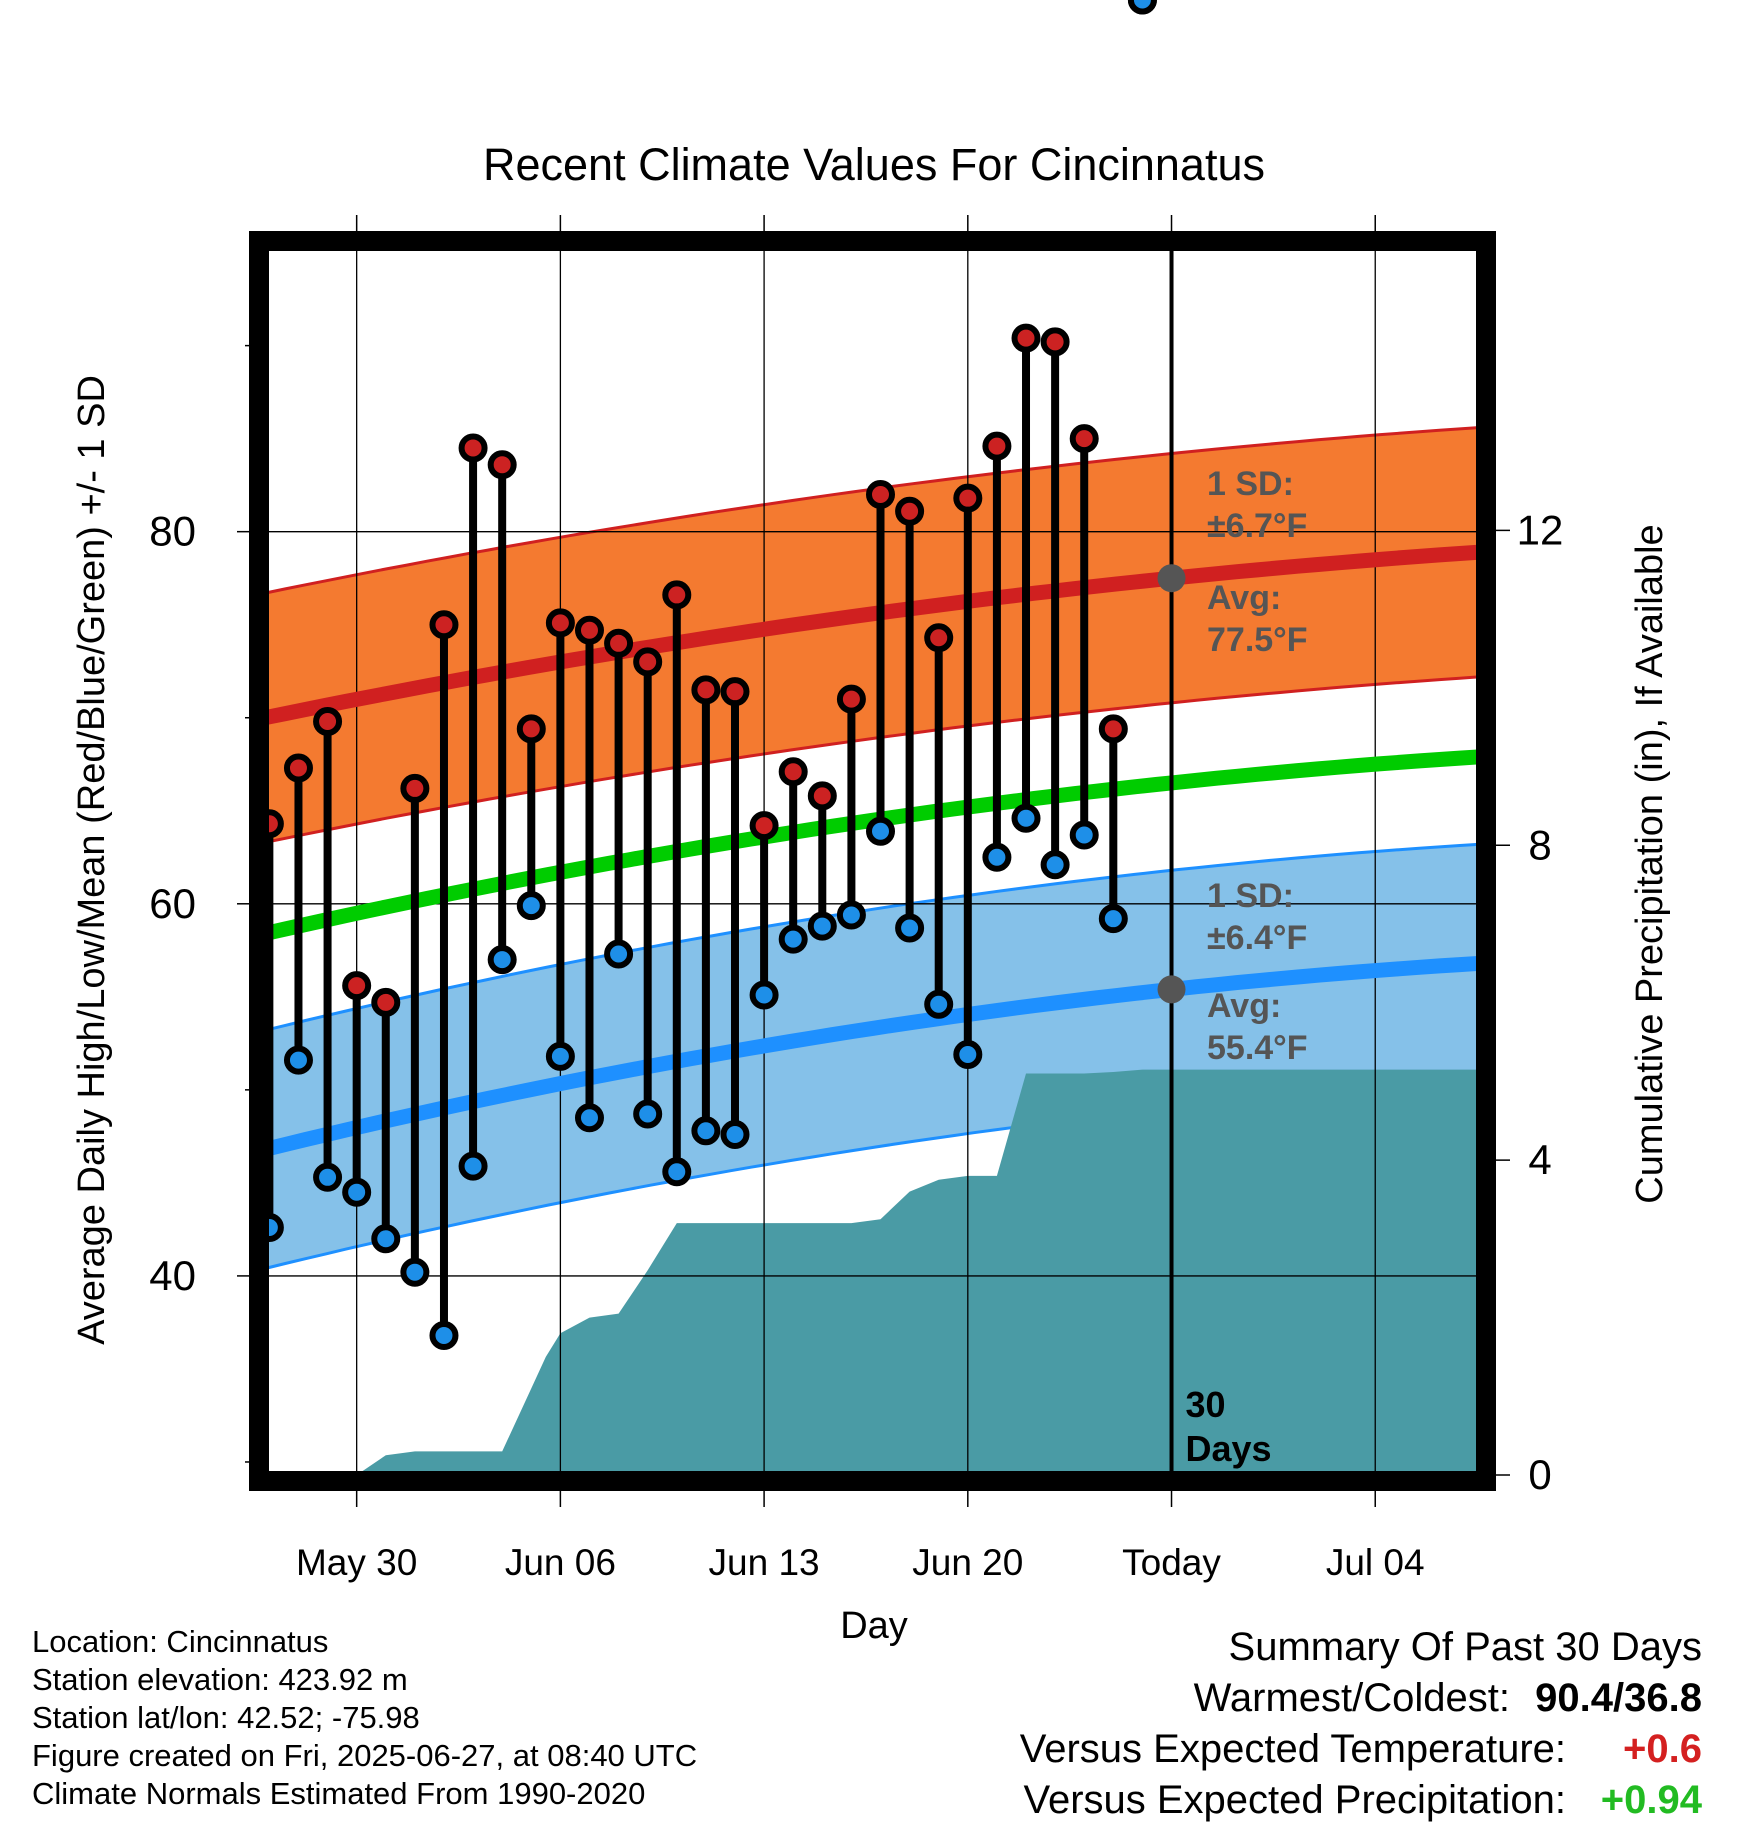 The image size is (1748, 1828). I want to click on x-tick-label-3: Jun 20, so click(967, 1562).